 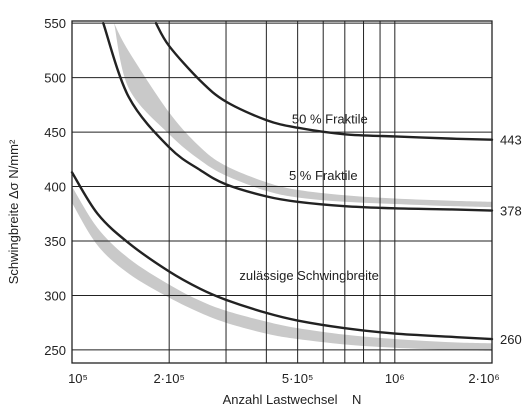 What do you see at coordinates (511, 240) in the screenshot?
I see `curve-end-labels: 443 378 260` at bounding box center [511, 240].